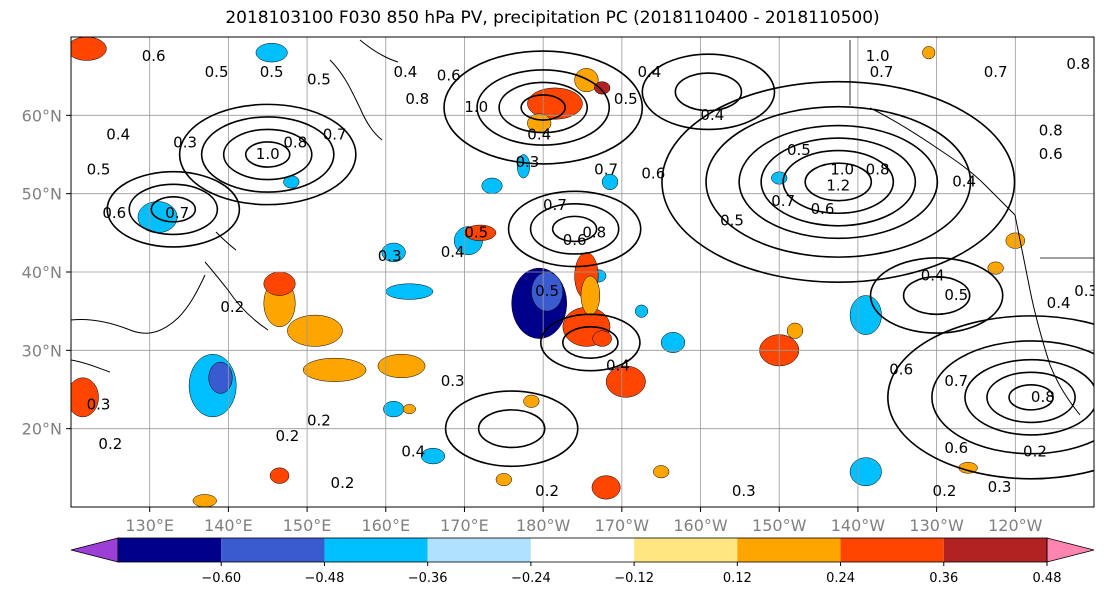 The height and width of the screenshot is (601, 1105). What do you see at coordinates (1047, 315) in the screenshot?
I see `coastline-north-america` at bounding box center [1047, 315].